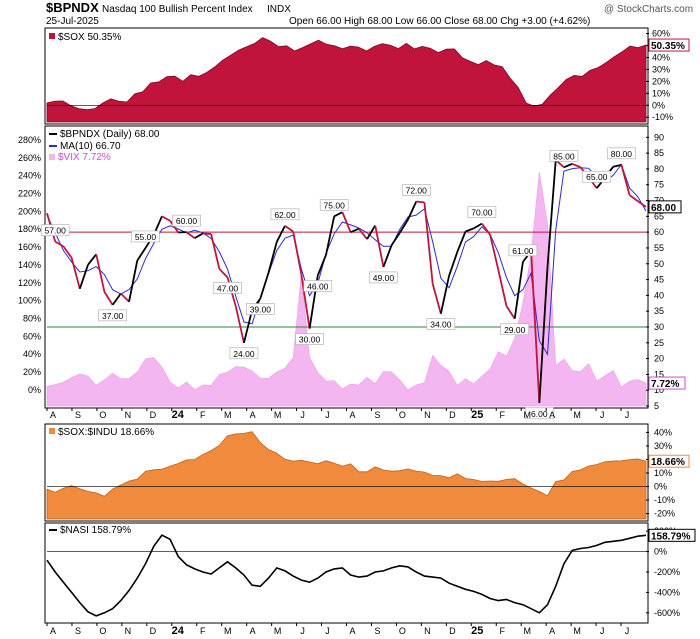 This screenshot has height=639, width=700. Describe the element at coordinates (659, 232) in the screenshot. I see `bpndx-tick-label: 60` at that location.